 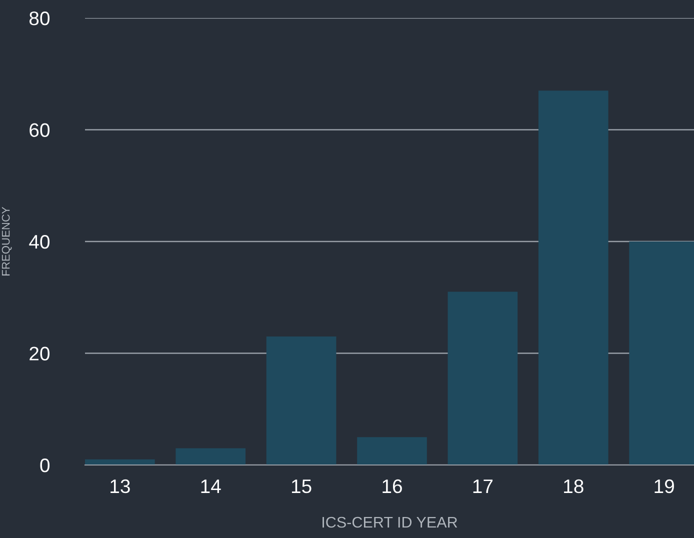 I want to click on y-tick-label: 0, so click(x=45, y=465).